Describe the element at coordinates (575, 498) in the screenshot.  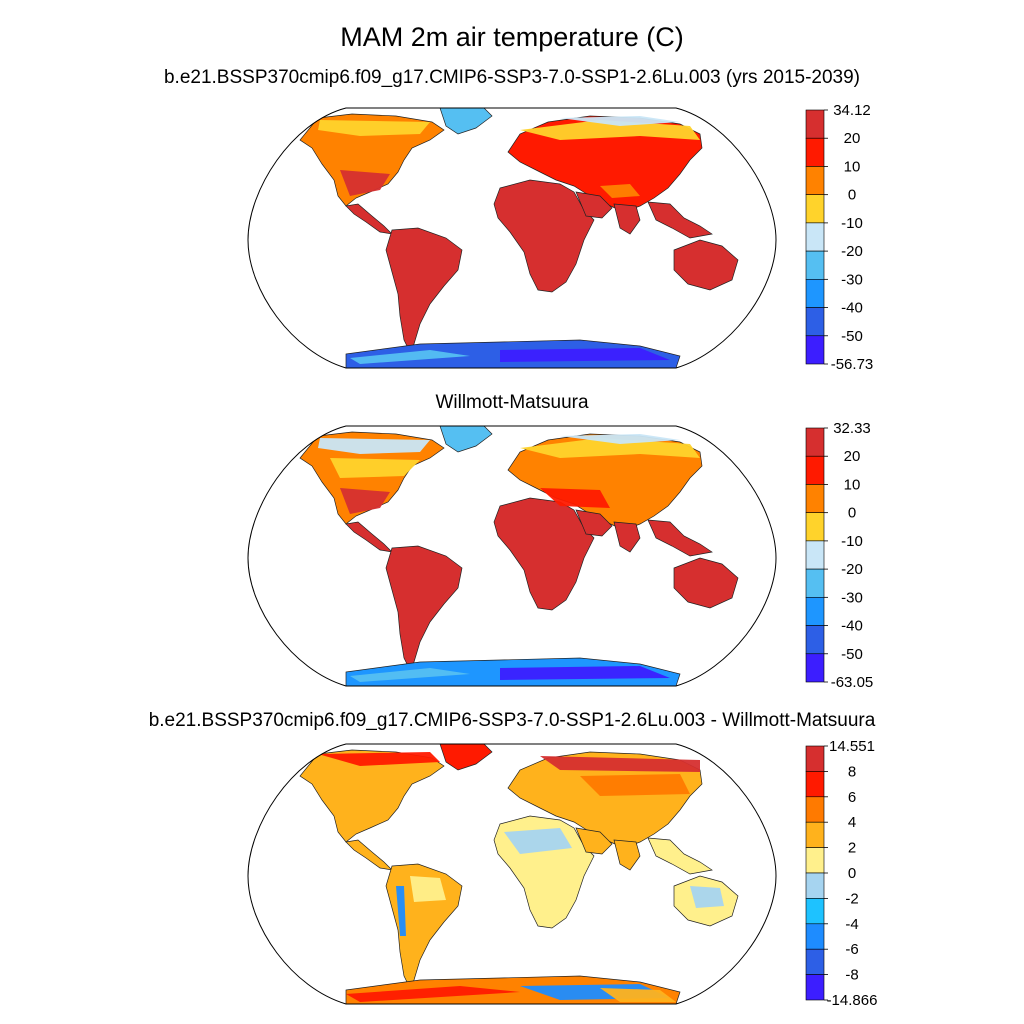
I see `region-mideast` at that location.